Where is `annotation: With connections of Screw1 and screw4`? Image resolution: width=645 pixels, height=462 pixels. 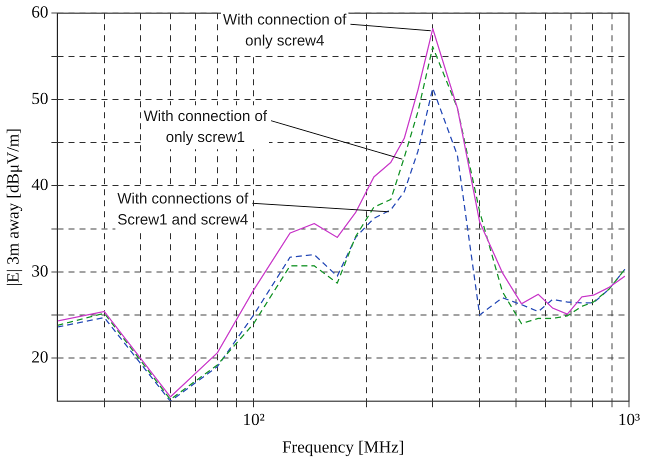 annotation: With connections of Screw1 and screw4 is located at coordinates (183, 209).